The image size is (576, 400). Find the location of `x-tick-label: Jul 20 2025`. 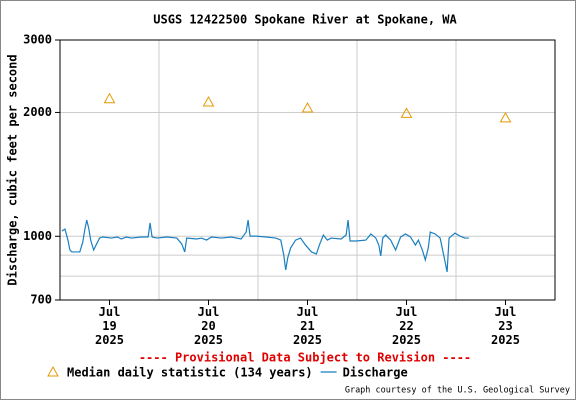

x-tick-label: Jul 20 2025 is located at coordinates (208, 326).